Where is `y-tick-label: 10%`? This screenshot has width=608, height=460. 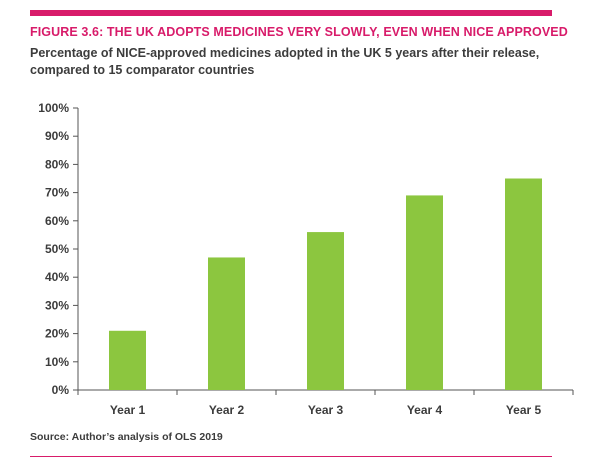
y-tick-label: 10% is located at coordinates (57, 362).